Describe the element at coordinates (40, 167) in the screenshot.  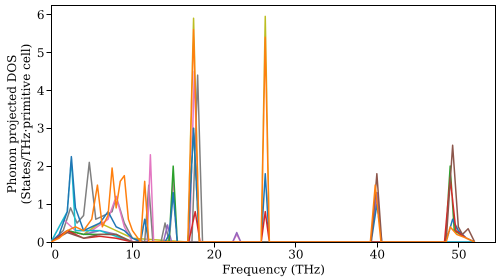
I see `y-tick-label: 2` at that location.